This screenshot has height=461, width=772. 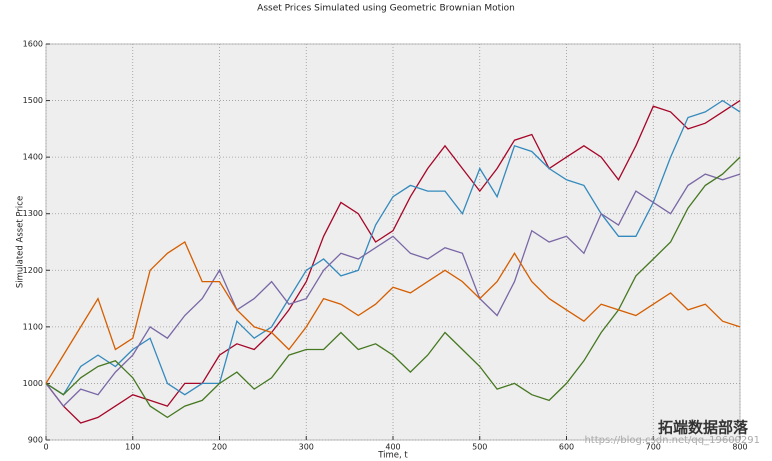 What do you see at coordinates (33, 213) in the screenshot?
I see `y-tick-label: 1300` at bounding box center [33, 213].